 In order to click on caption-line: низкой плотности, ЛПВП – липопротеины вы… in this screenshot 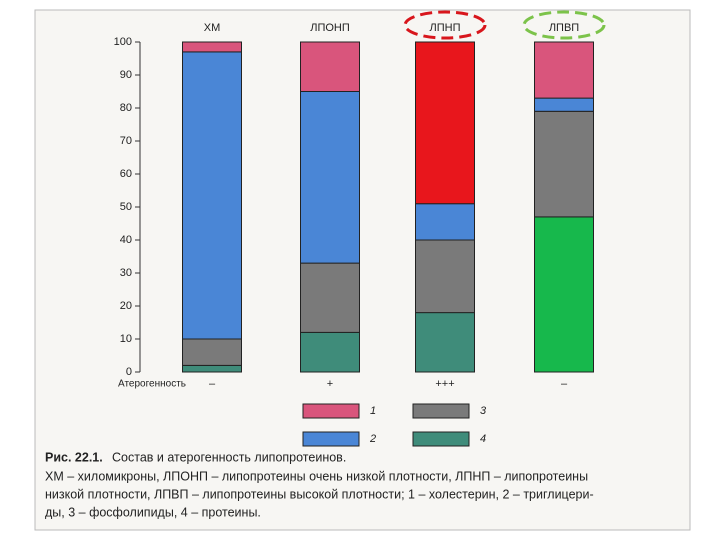, I will do `click(319, 494)`.